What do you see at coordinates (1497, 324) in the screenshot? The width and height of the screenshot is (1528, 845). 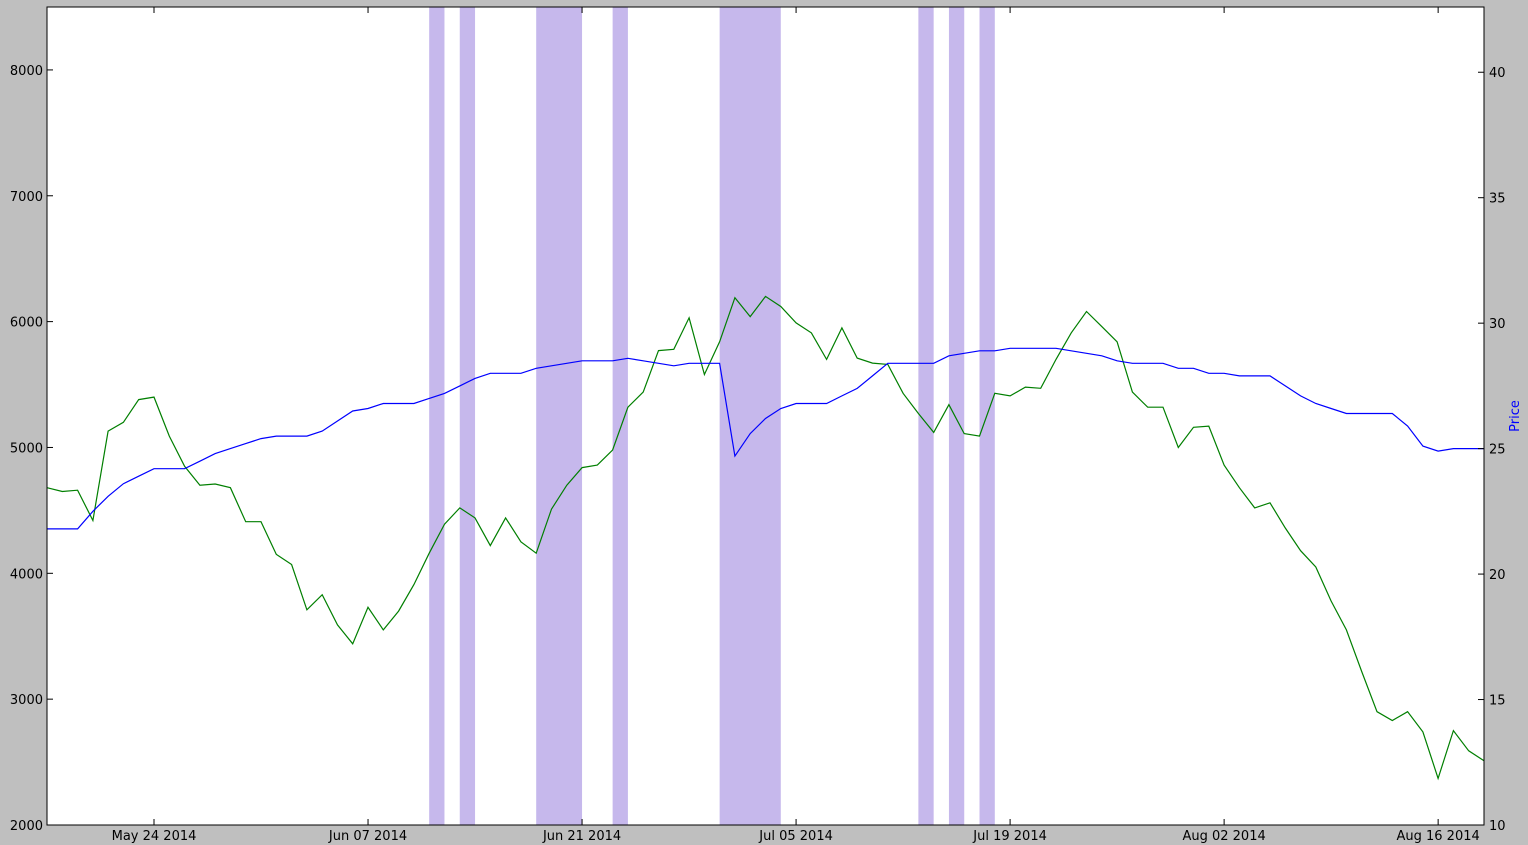 I see `y-right-tick-label: 30` at bounding box center [1497, 324].